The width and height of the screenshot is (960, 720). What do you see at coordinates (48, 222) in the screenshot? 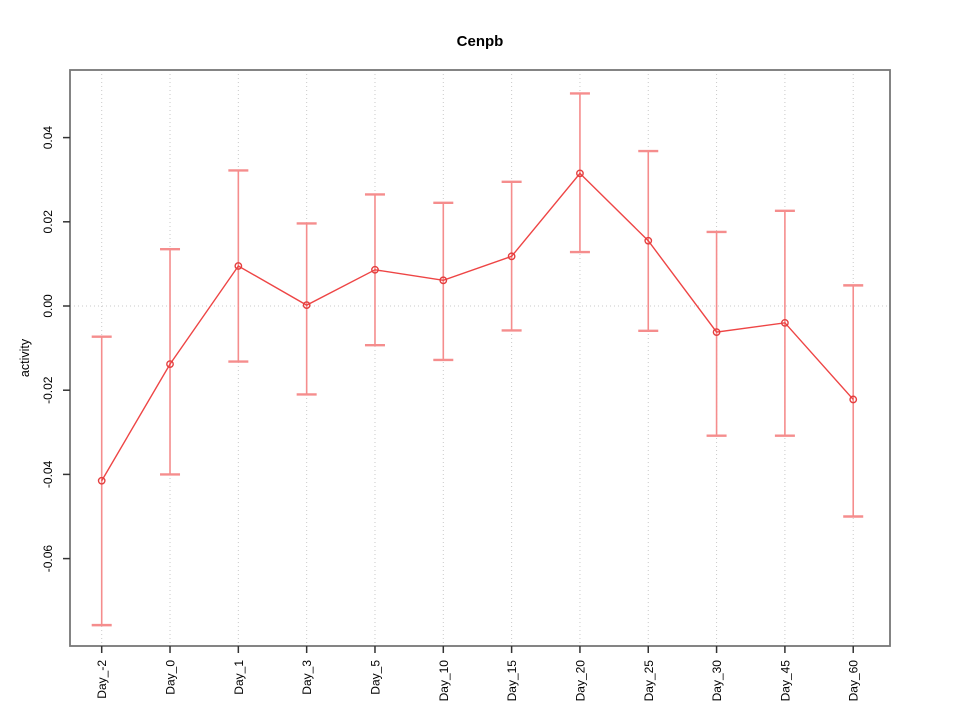
I see `y-tick-label: 0.02` at bounding box center [48, 222].